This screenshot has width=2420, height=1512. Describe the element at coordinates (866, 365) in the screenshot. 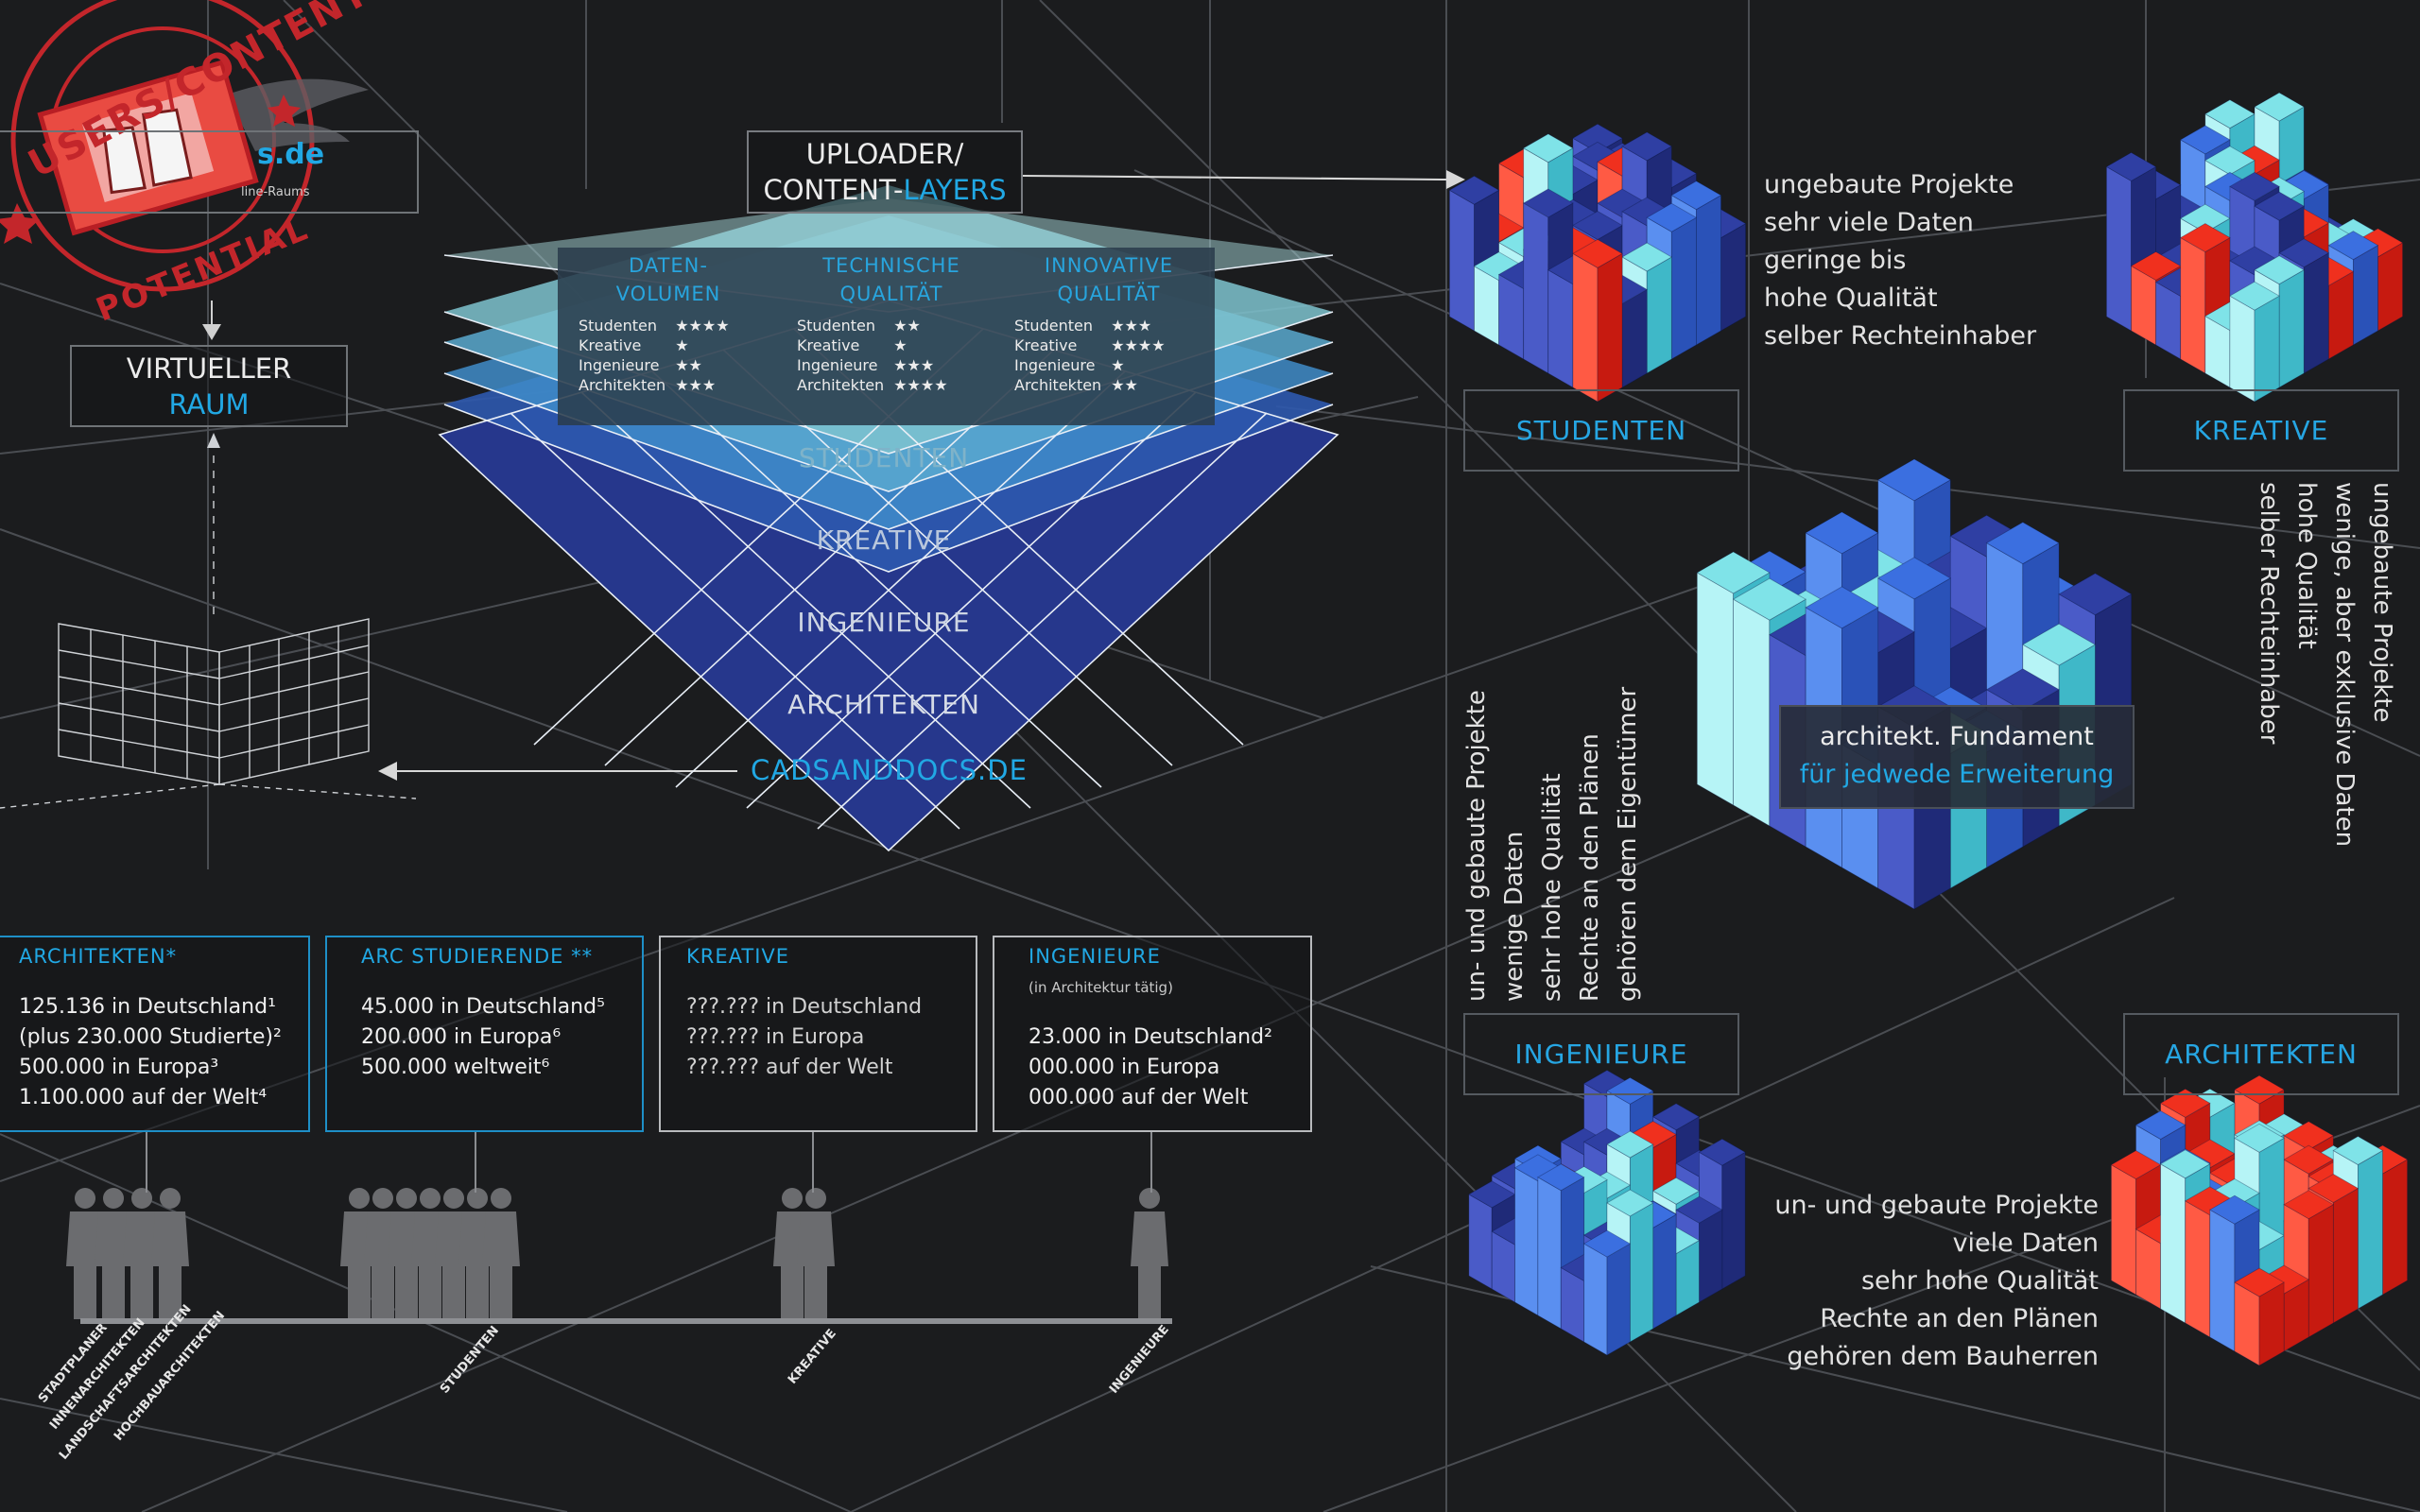

I see `rating-row: Ingenieure ★★★` at that location.